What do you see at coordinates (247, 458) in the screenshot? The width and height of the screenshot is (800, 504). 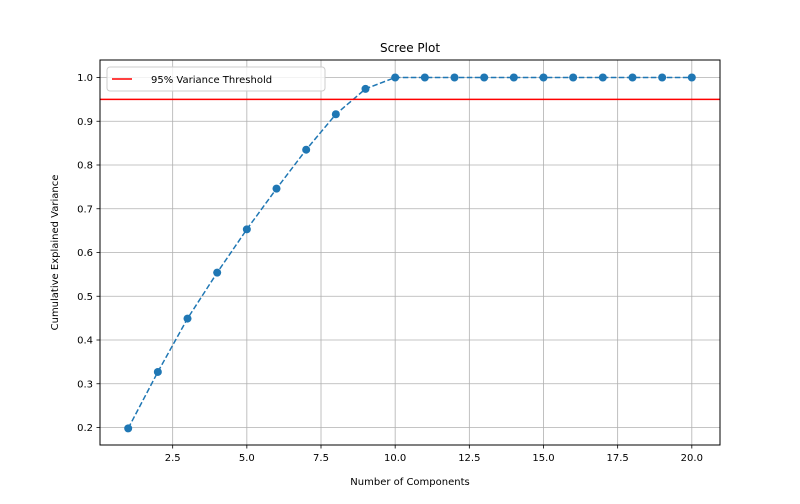 I see `x-tick-label: 5.0` at bounding box center [247, 458].